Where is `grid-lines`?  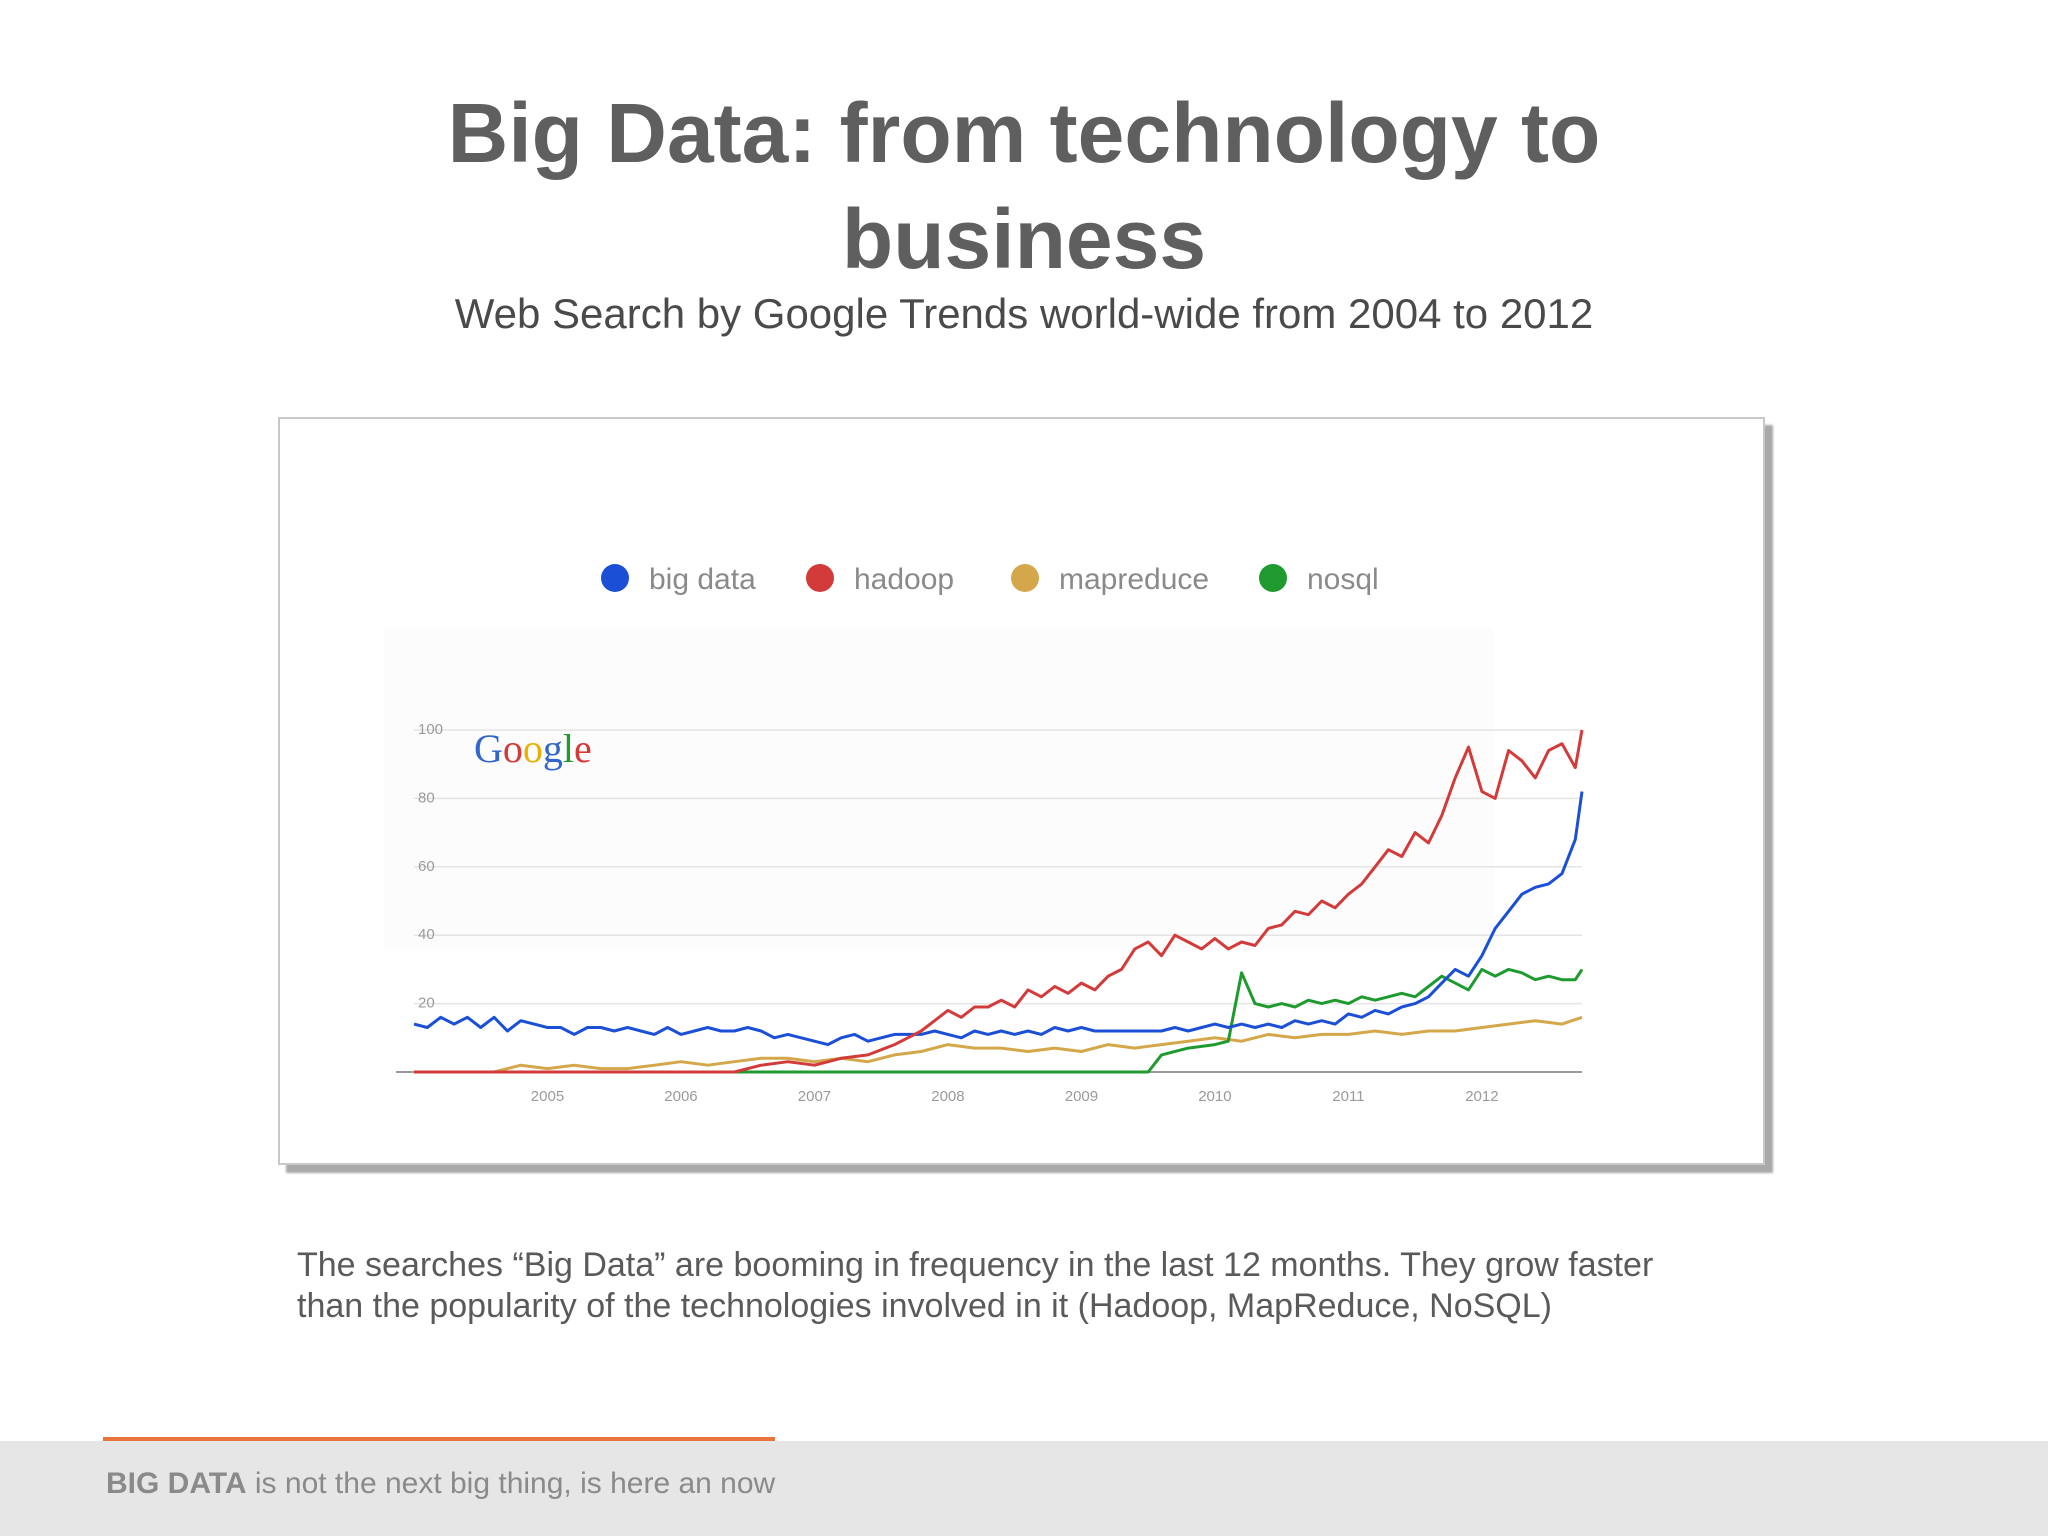 grid-lines is located at coordinates (998, 867).